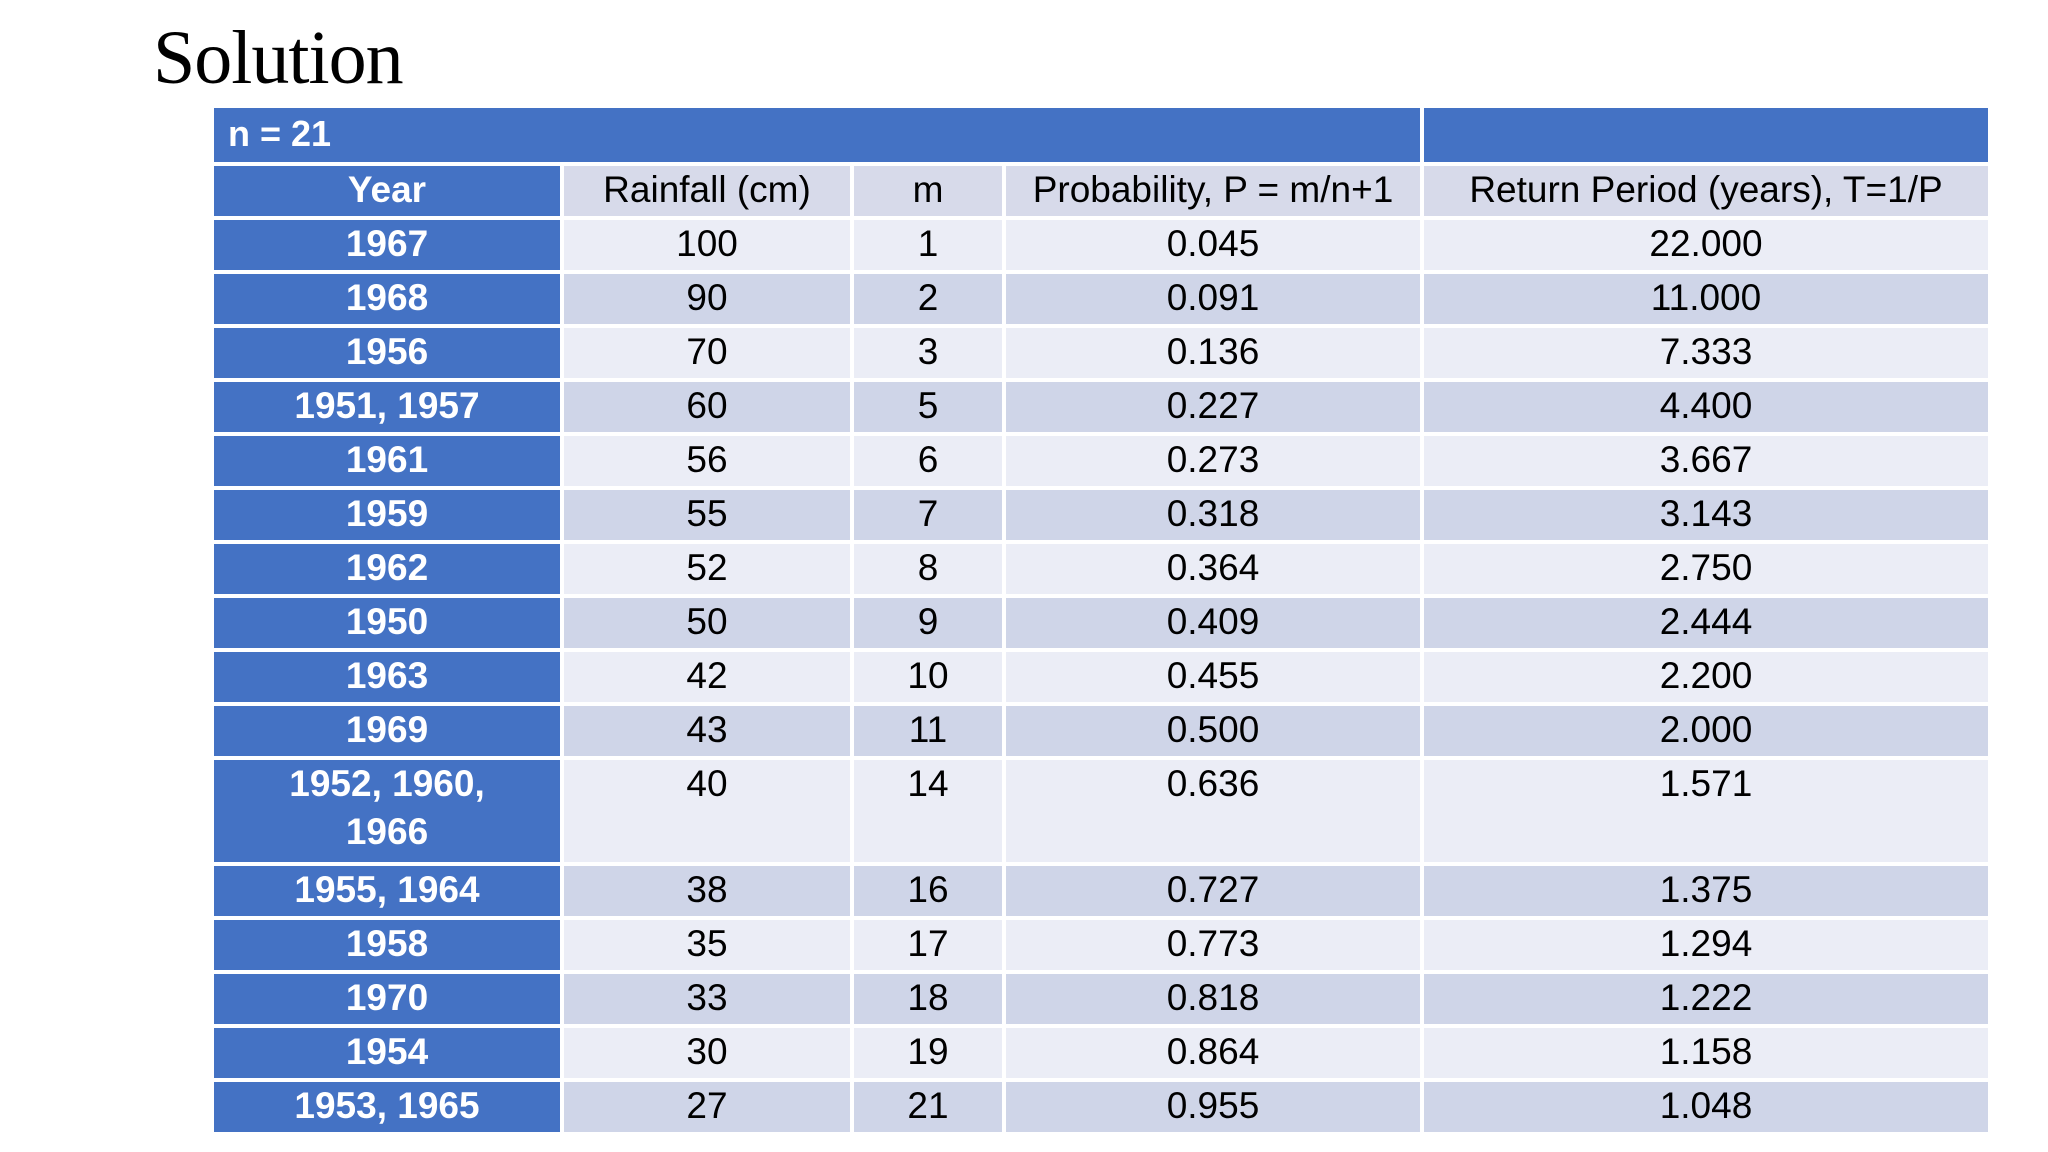  What do you see at coordinates (707, 569) in the screenshot?
I see `rainfall-cell: 52` at bounding box center [707, 569].